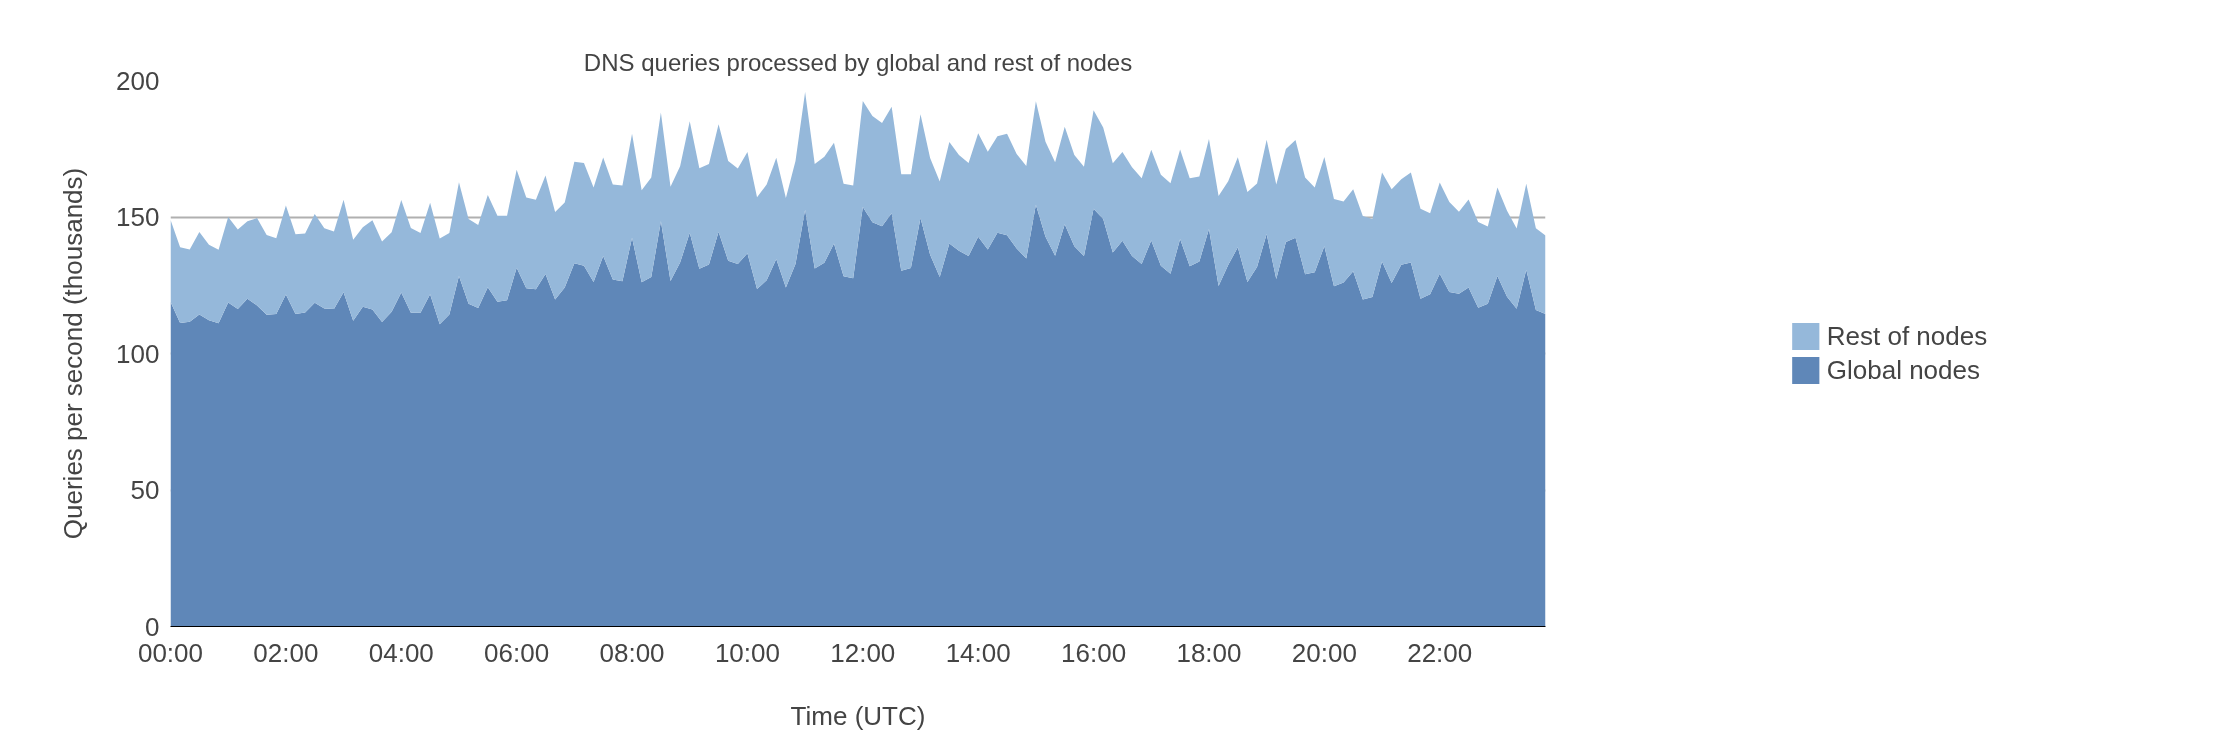 The height and width of the screenshot is (746, 2230). What do you see at coordinates (138, 217) in the screenshot?
I see `y-tick-label: 150` at bounding box center [138, 217].